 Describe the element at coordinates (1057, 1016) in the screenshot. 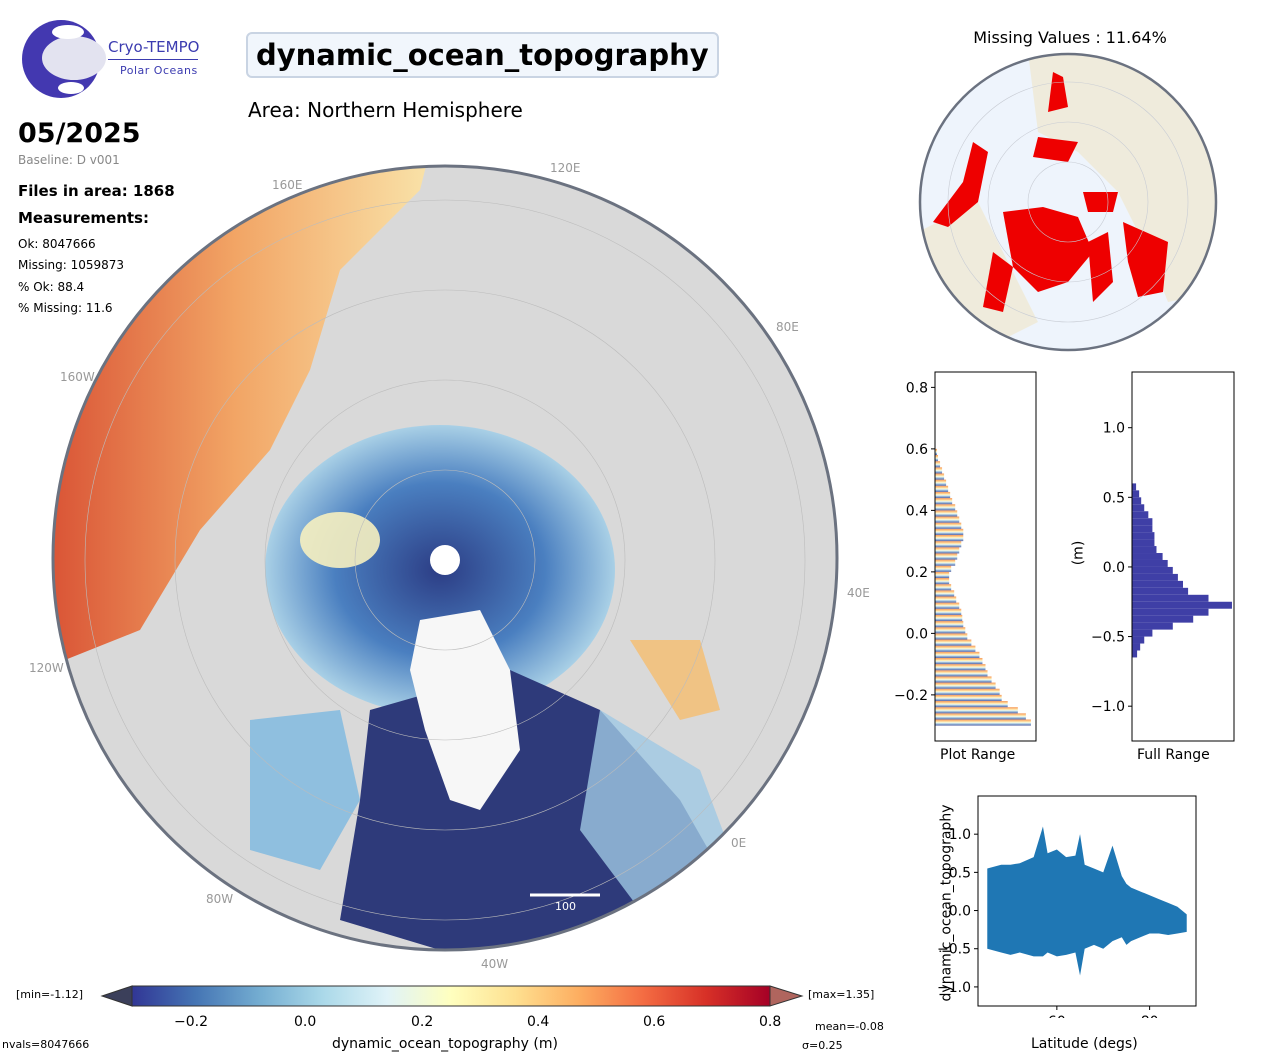

I see `x-tick-label: 60` at that location.